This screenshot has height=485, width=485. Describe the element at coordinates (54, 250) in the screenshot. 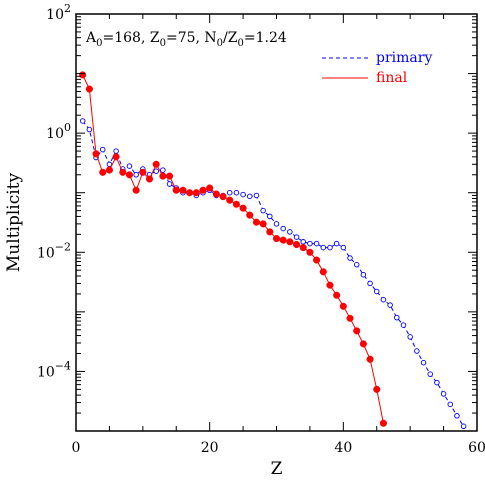

I see `y-tick-label: 10⁻²` at that location.